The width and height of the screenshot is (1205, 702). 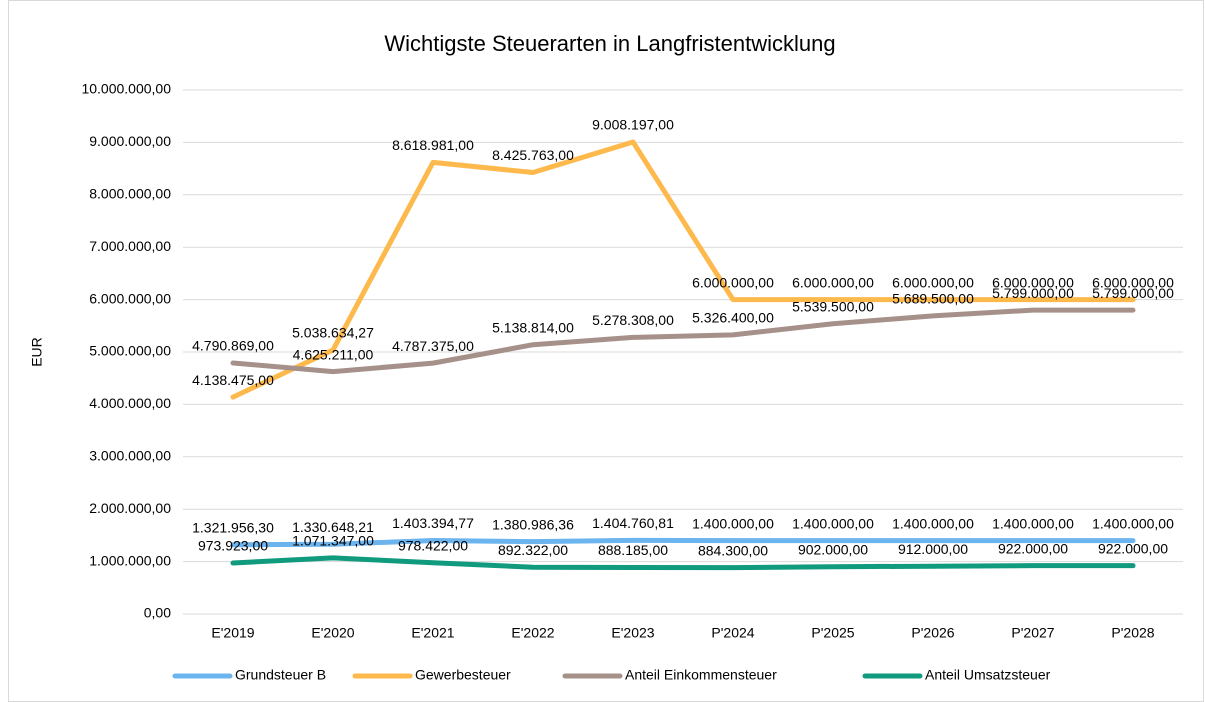 I want to click on data-label: 4.138.475,00, so click(x=233, y=380).